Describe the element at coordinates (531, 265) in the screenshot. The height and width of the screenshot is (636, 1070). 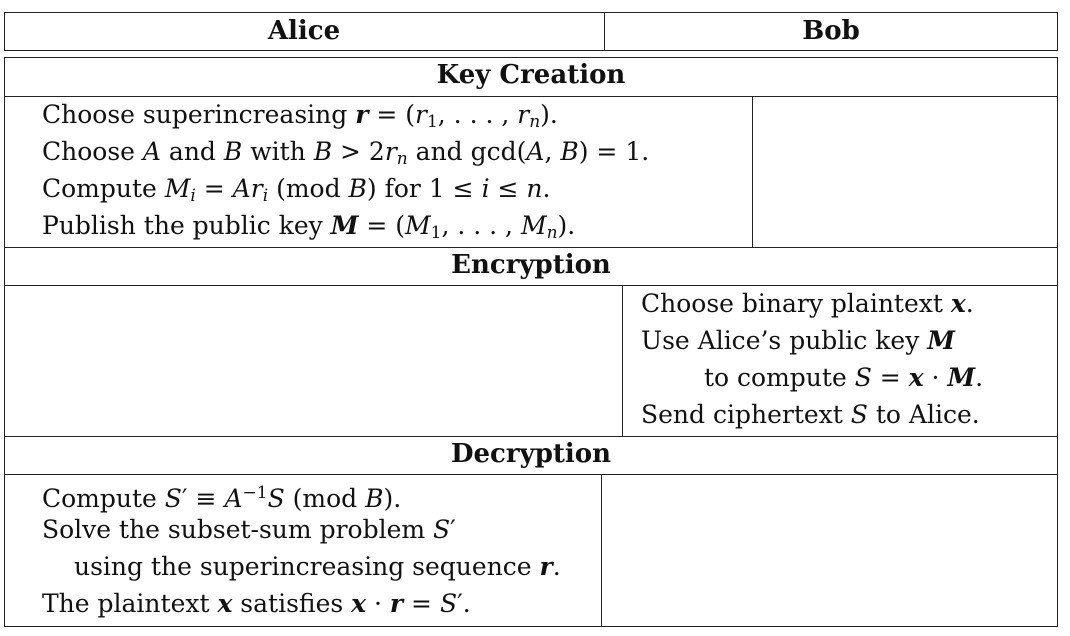
I see `section-title-encryption: Encryption` at that location.